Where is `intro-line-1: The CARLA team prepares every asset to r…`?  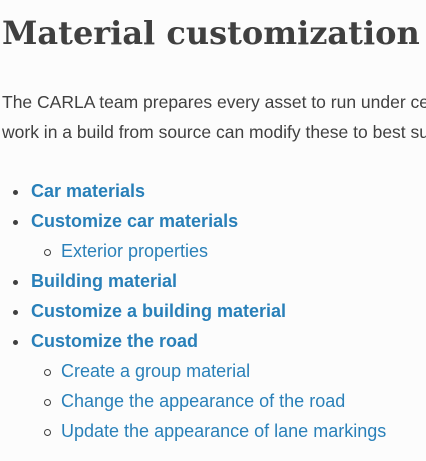
intro-line-1: The CARLA team prepares every asset to r… is located at coordinates (214, 102).